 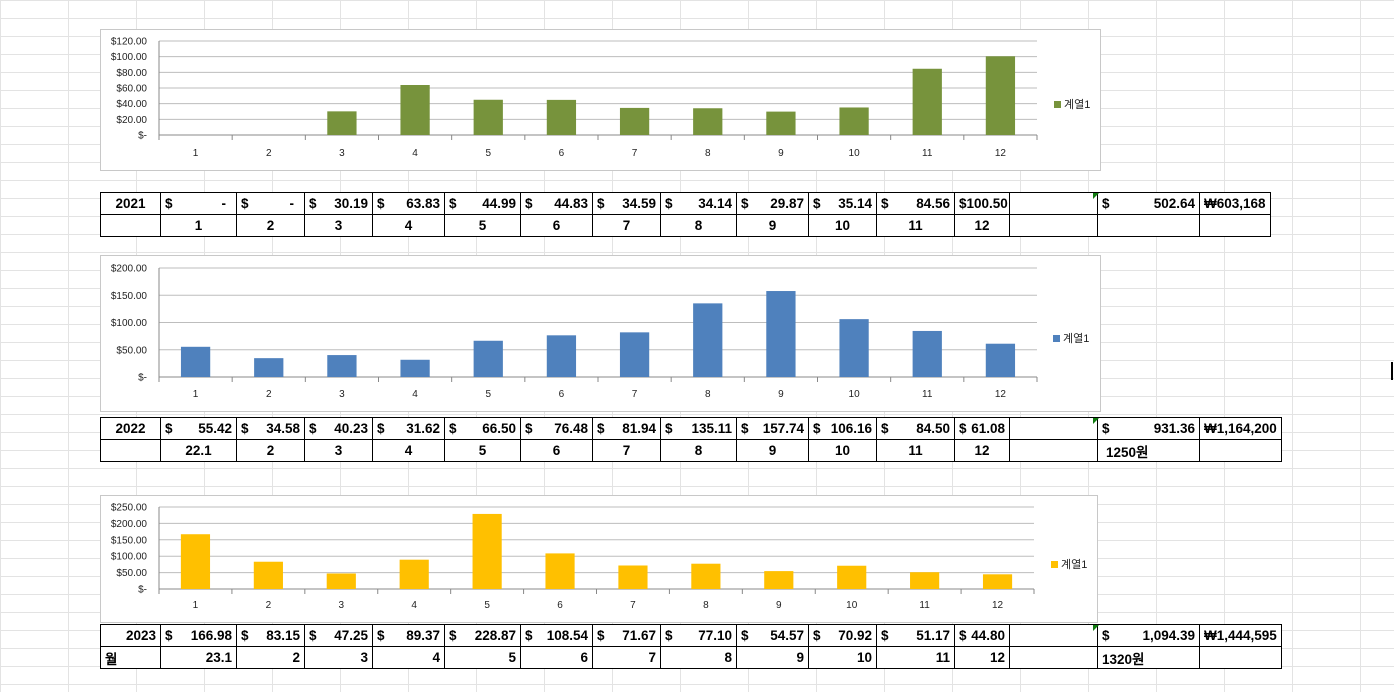 I want to click on value-cell: $135.11, so click(x=698, y=428).